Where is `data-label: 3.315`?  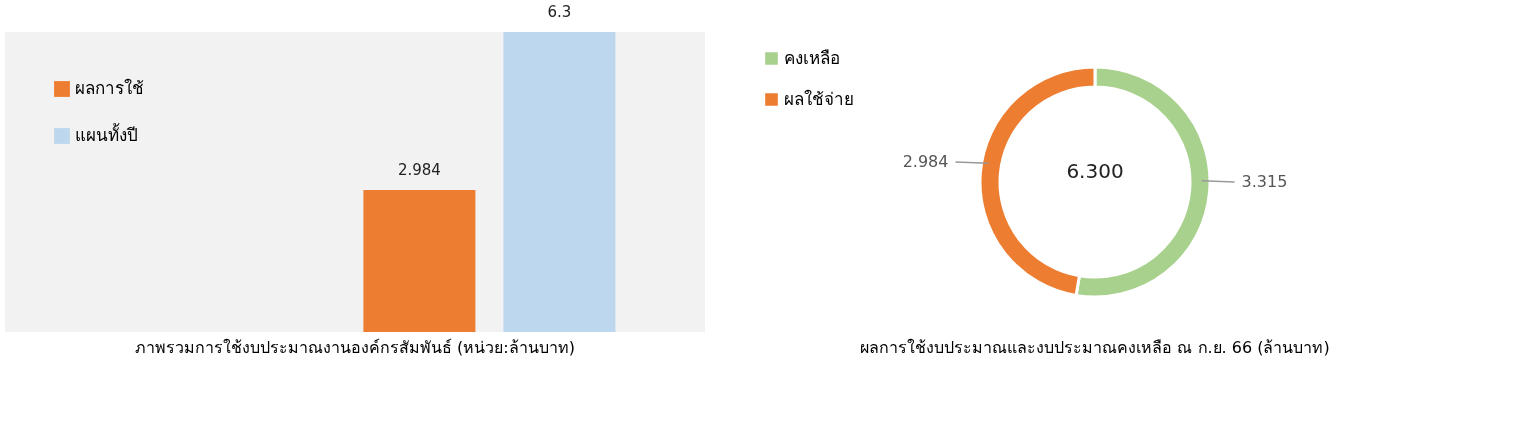
data-label: 3.315 is located at coordinates (1264, 181).